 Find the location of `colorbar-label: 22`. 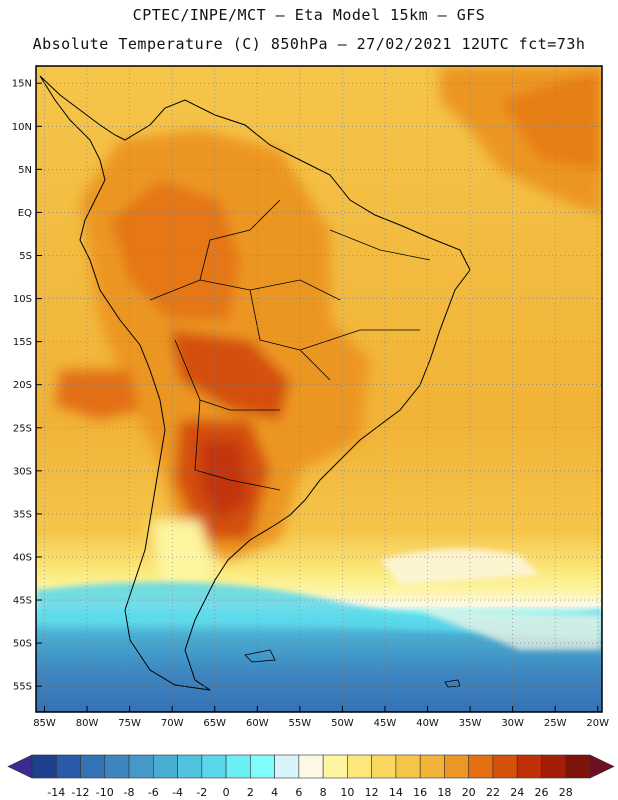

colorbar-label: 22 is located at coordinates (493, 792).